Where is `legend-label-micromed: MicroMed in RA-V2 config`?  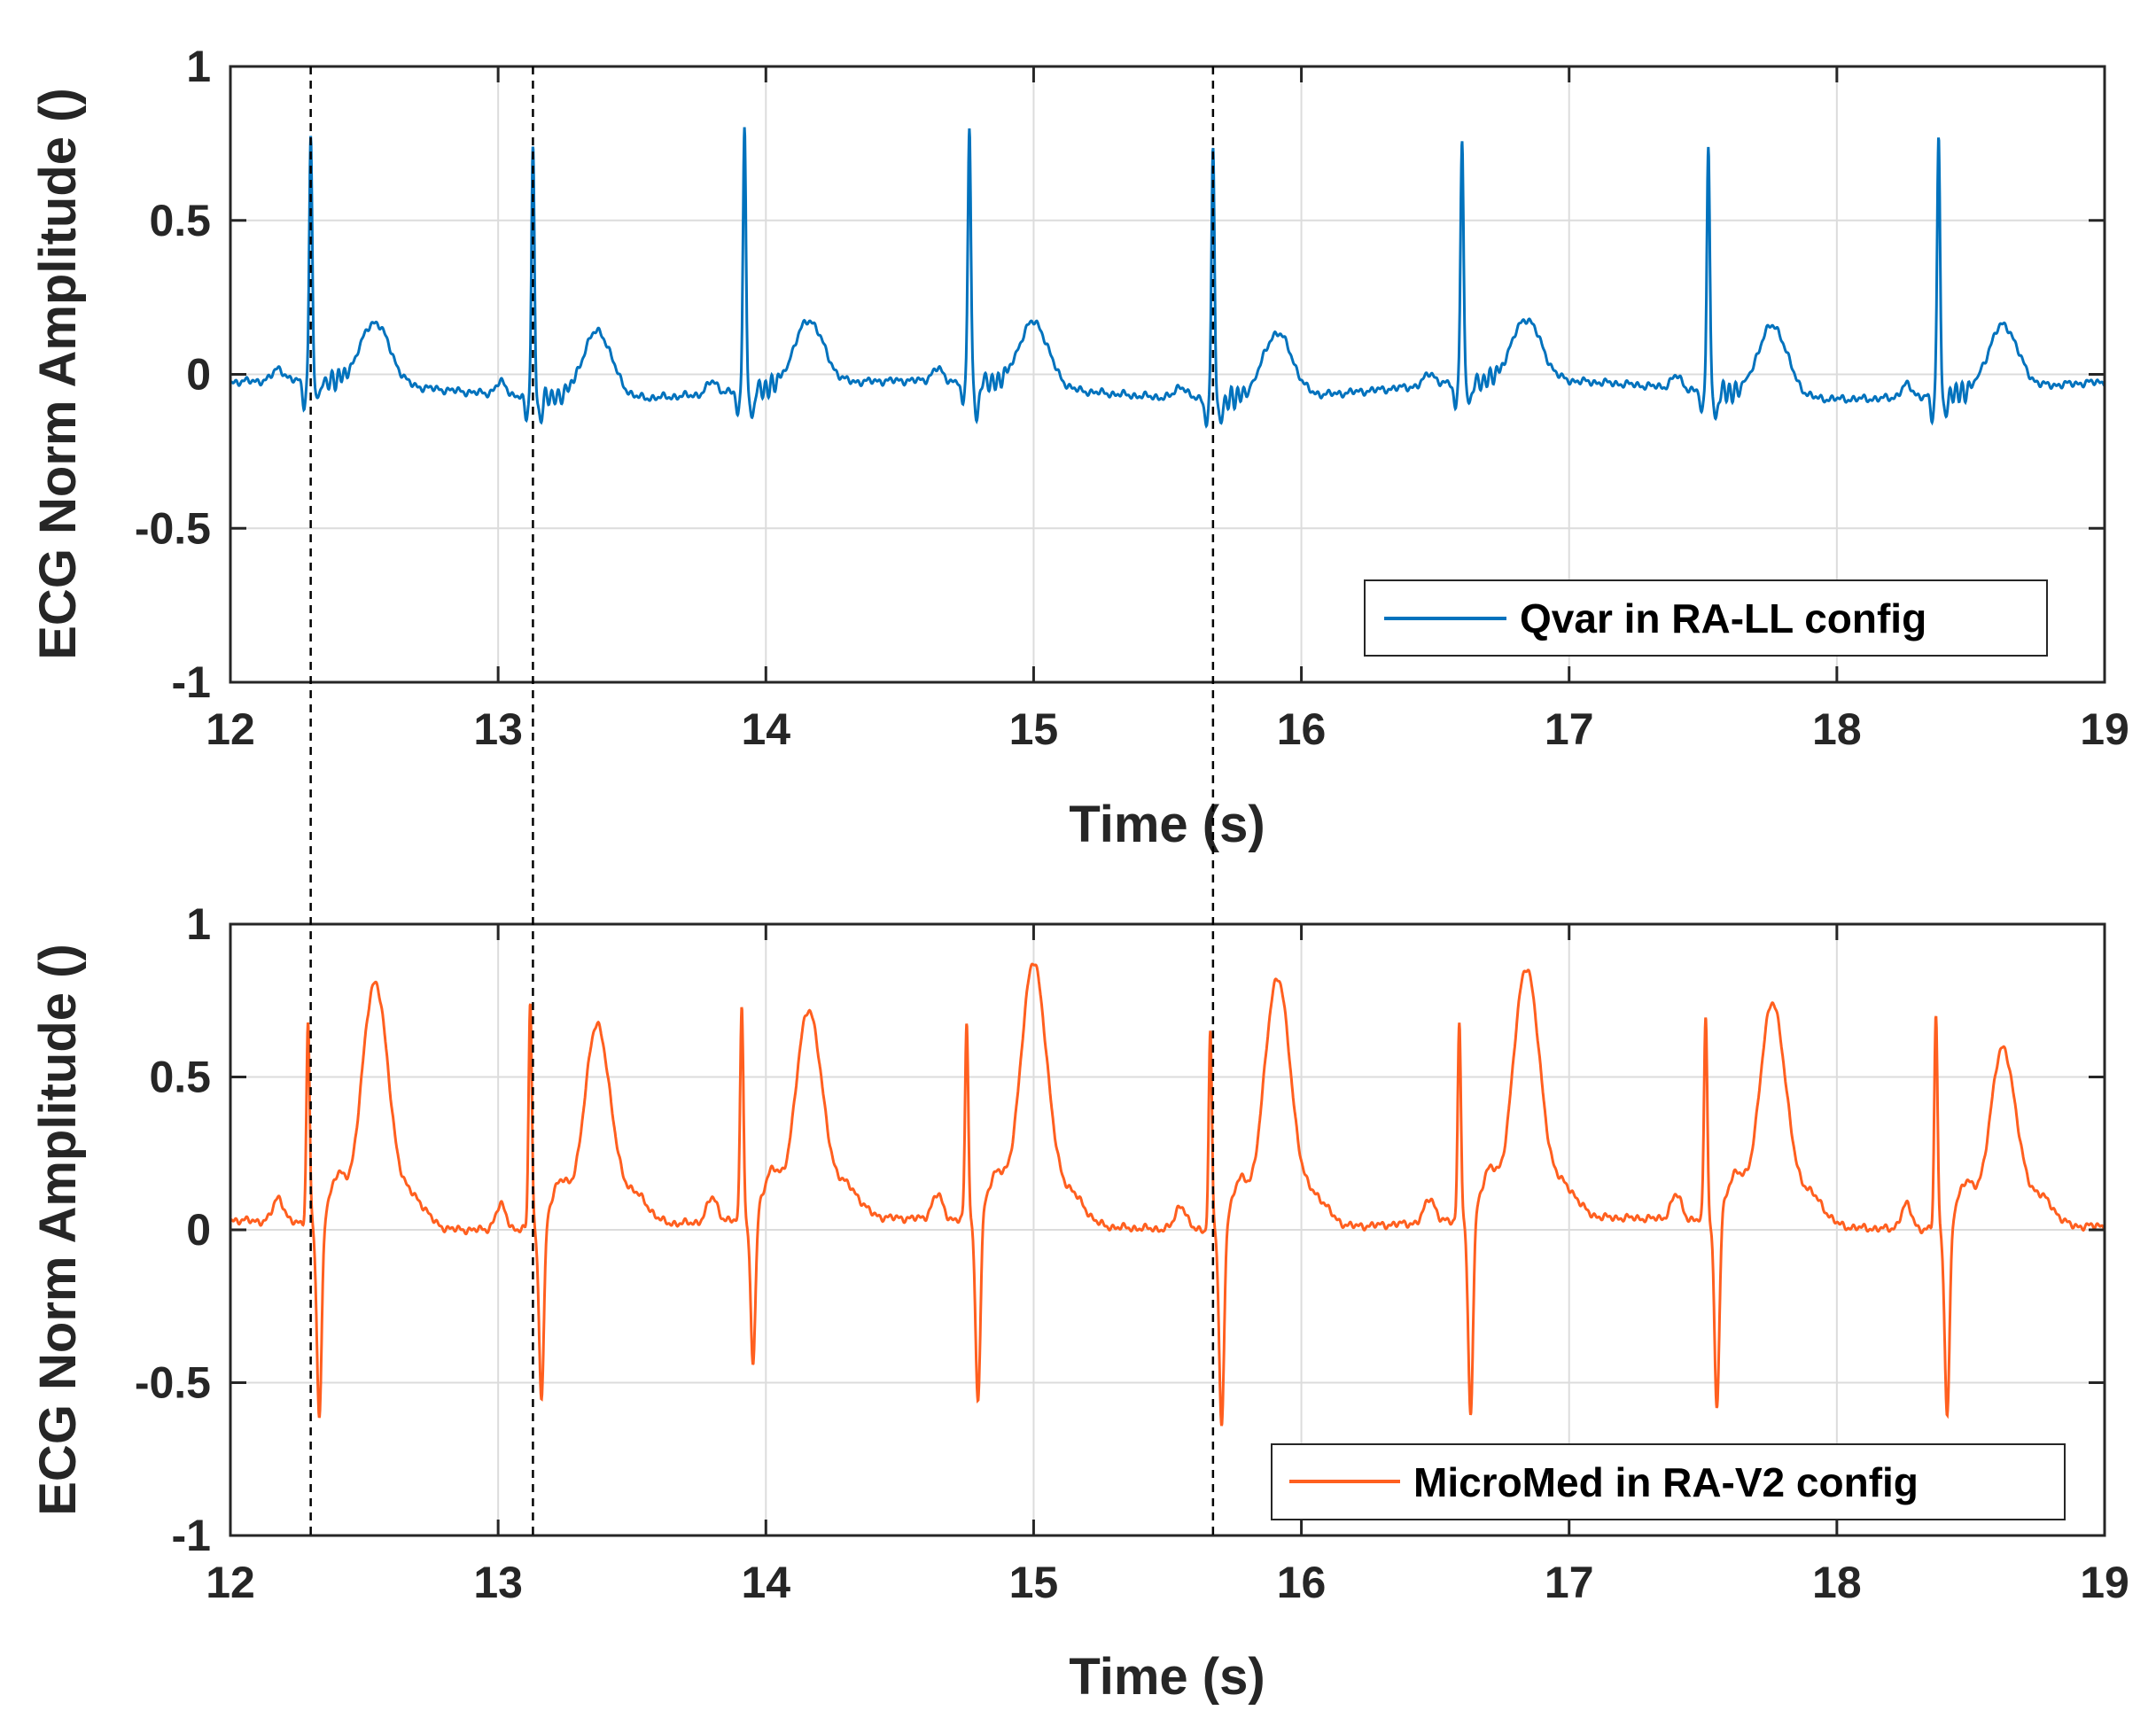 legend-label-micromed: MicroMed in RA-V2 config is located at coordinates (1666, 1482).